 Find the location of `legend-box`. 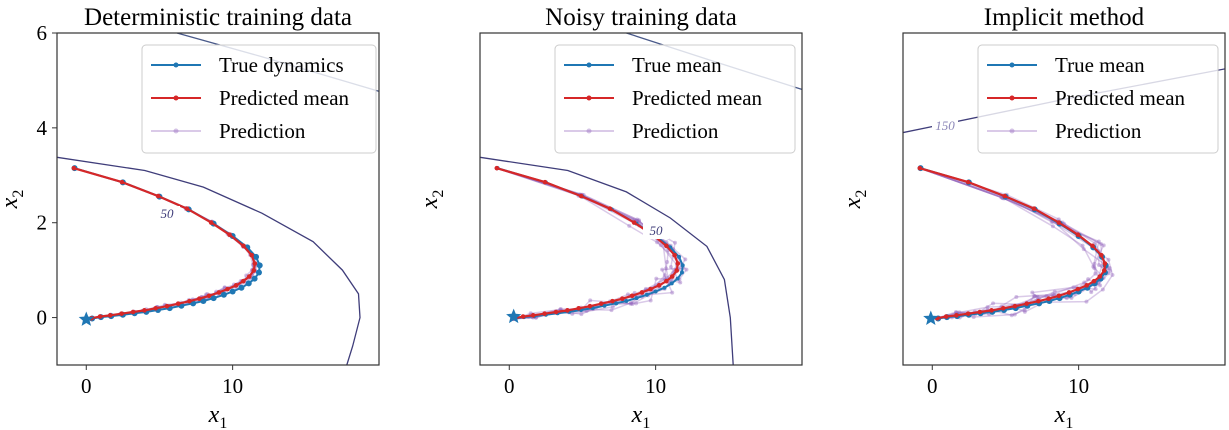

legend-box is located at coordinates (675, 99).